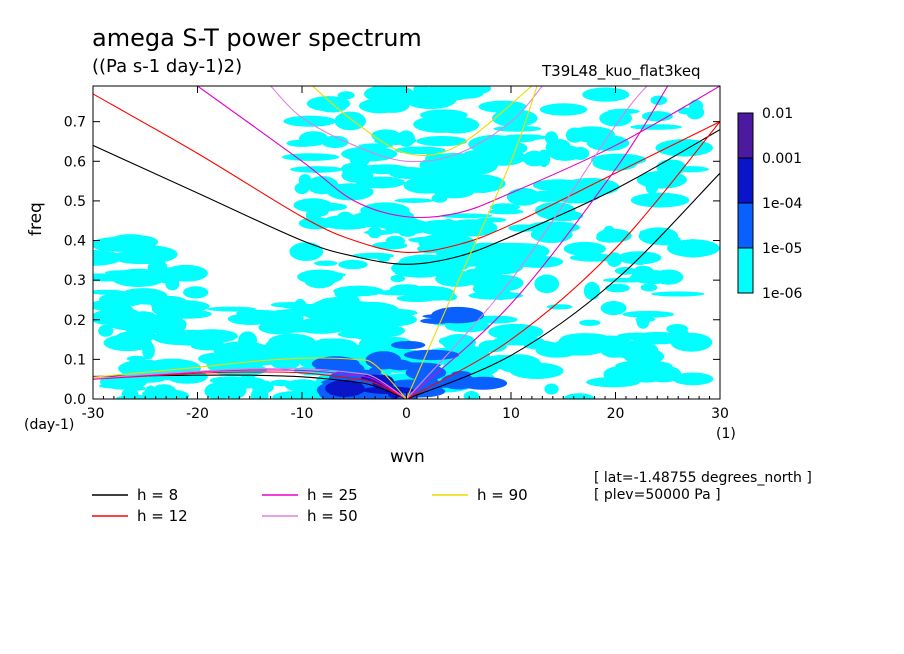 This screenshot has height=654, width=904. I want to click on y-tick-label: 0.3, so click(75, 281).